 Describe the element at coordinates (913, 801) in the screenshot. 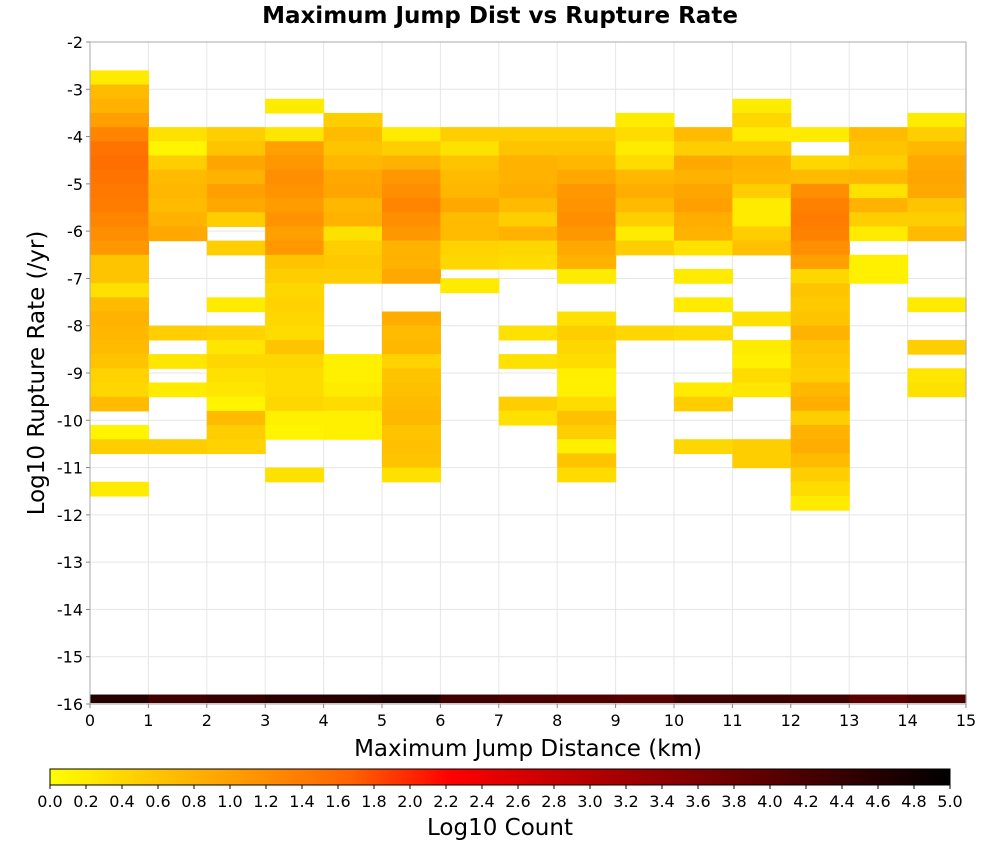

I see `colorbar-tick-label: 4.8` at that location.